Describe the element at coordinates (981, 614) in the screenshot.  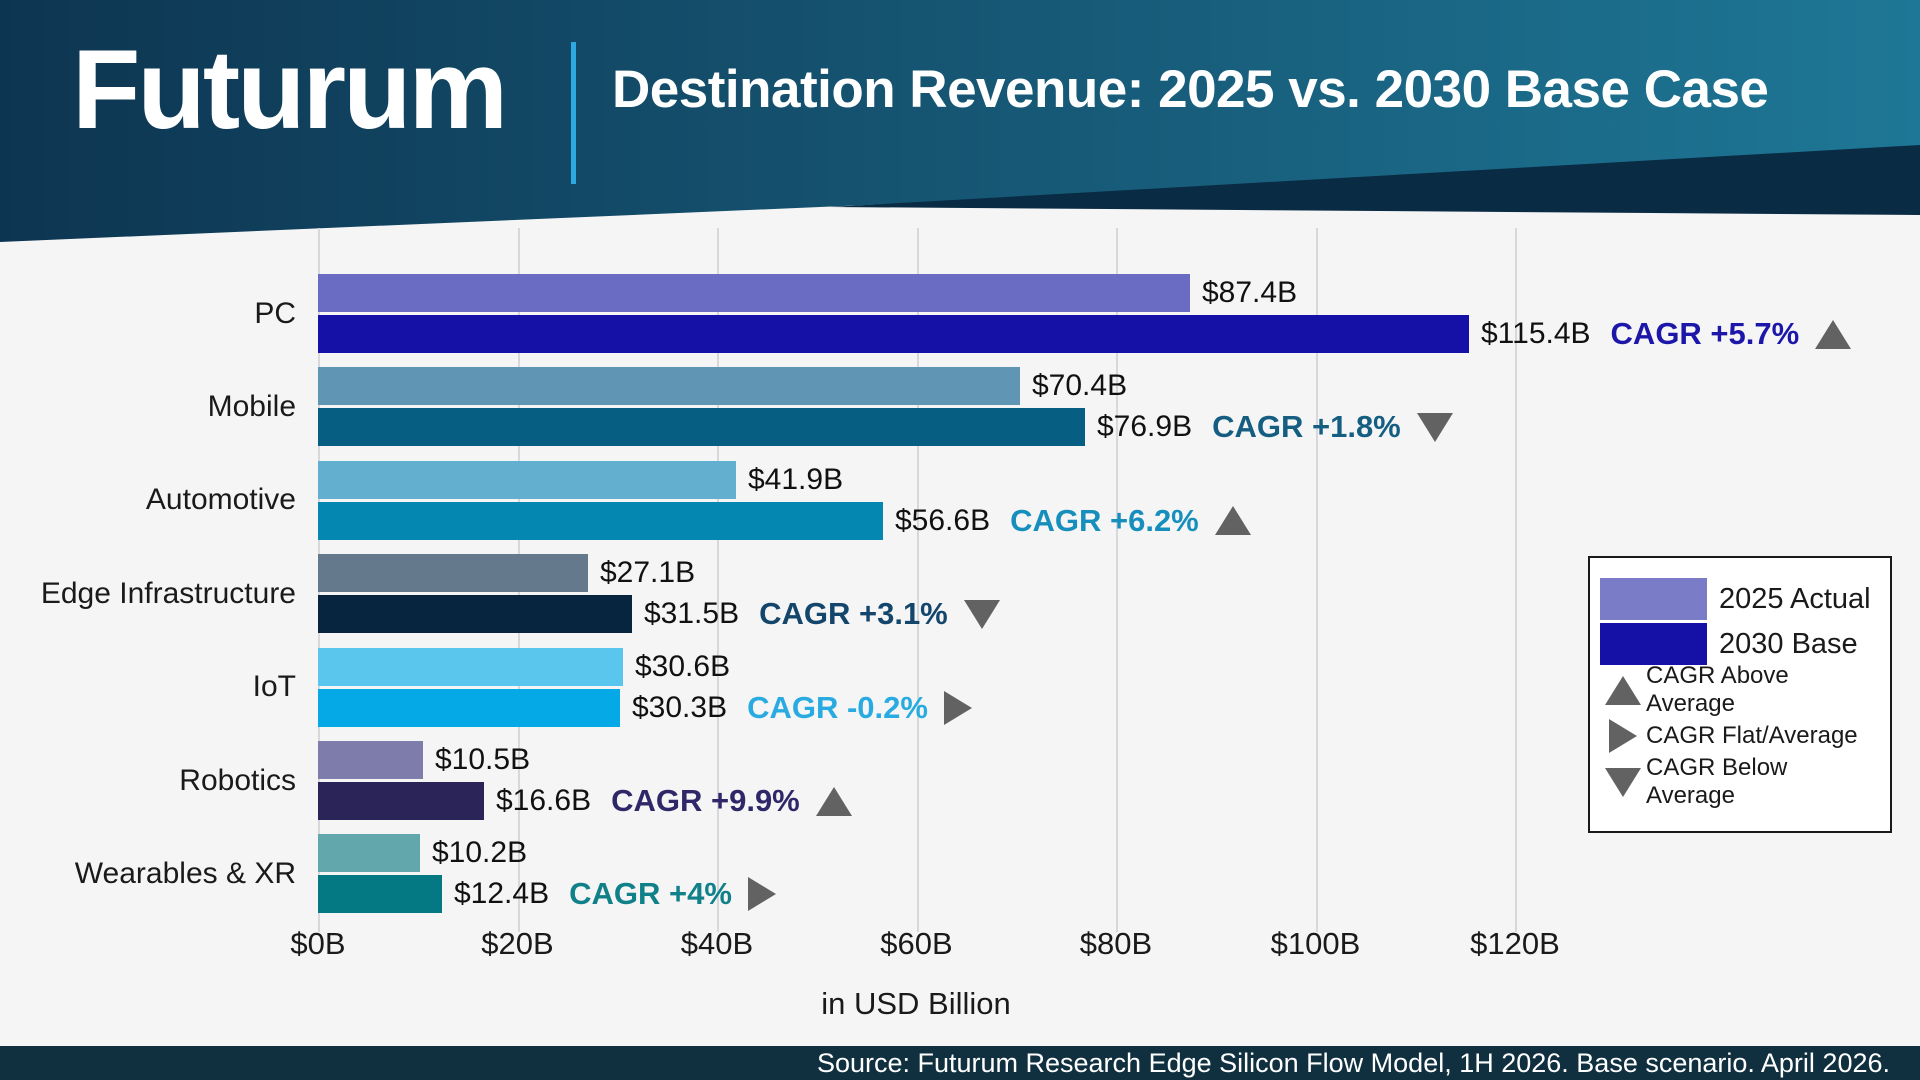
I see `cagr-down-triangle-icon` at that location.